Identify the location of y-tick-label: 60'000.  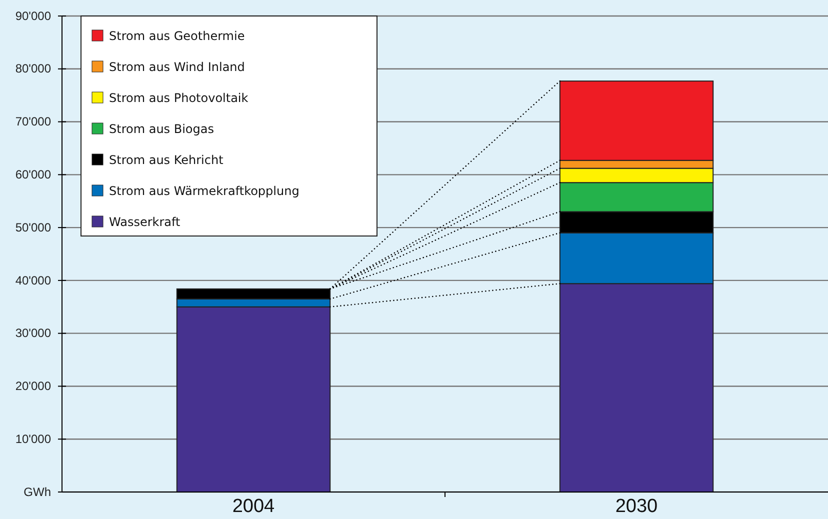
(33, 175).